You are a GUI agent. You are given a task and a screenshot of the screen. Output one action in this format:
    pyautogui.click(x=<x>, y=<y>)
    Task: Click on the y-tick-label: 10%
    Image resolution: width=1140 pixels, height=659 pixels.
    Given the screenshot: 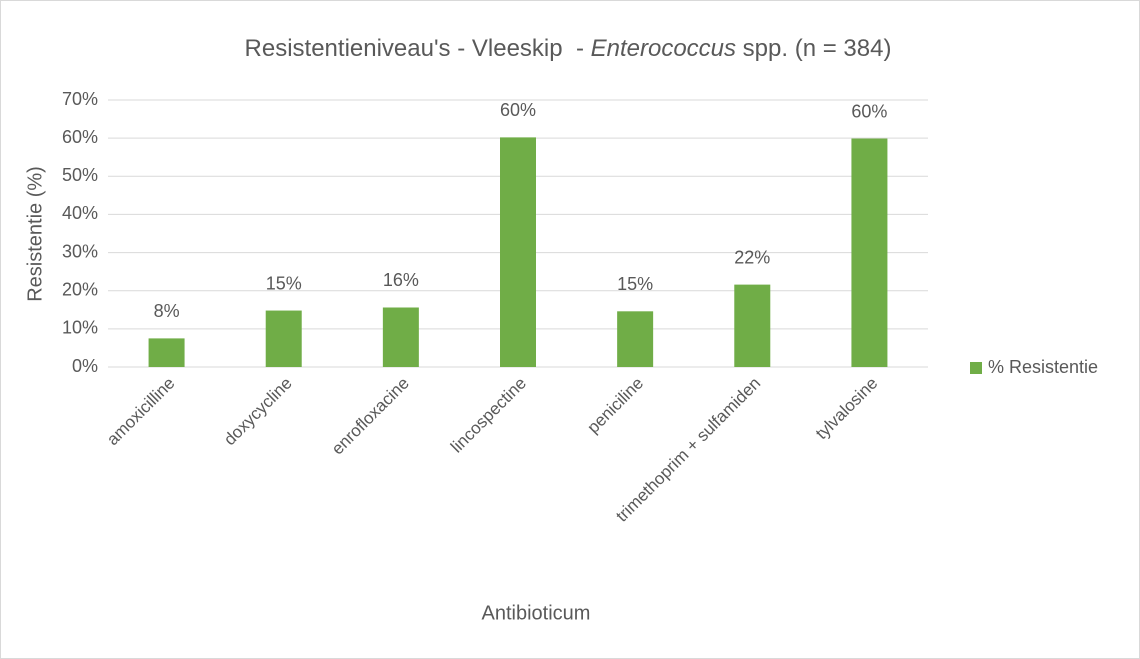 What is the action you would take?
    pyautogui.click(x=80, y=328)
    